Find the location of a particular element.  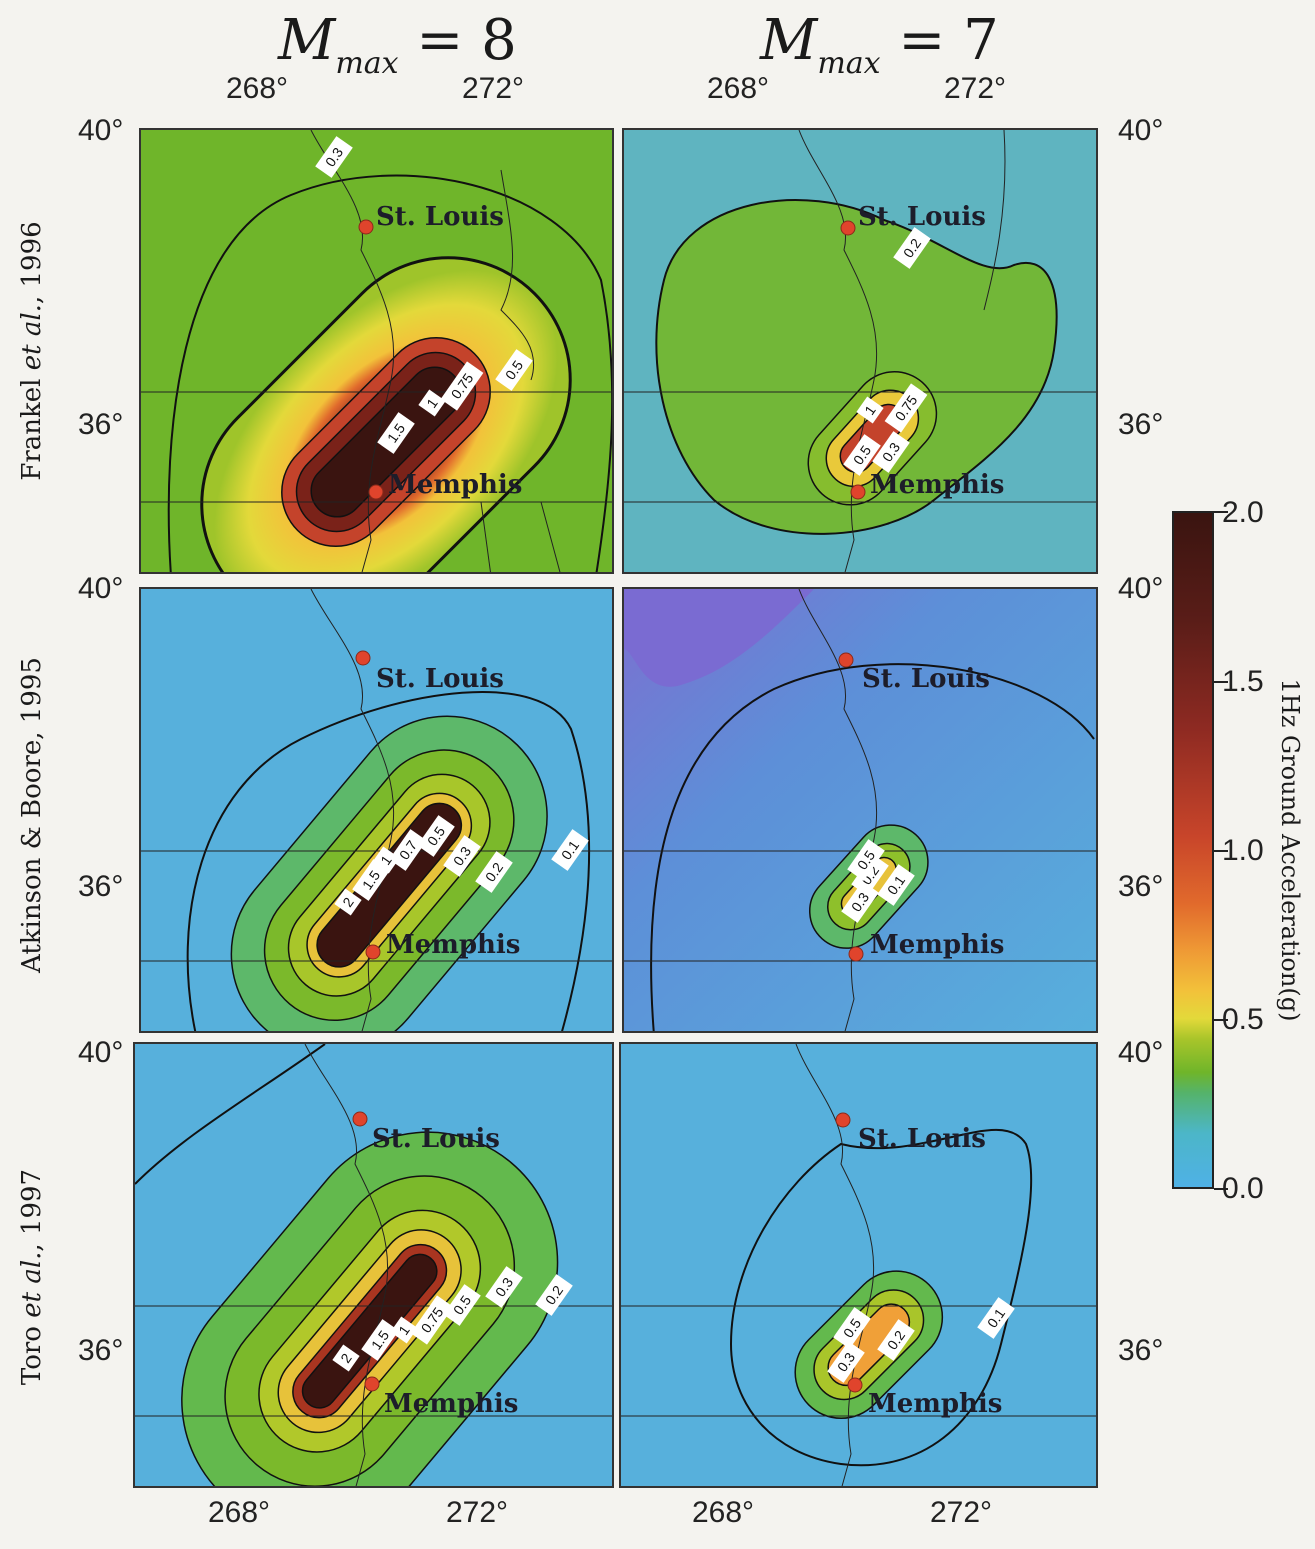

lon-tick-bottom-268-left: 268° is located at coordinates (239, 1512).